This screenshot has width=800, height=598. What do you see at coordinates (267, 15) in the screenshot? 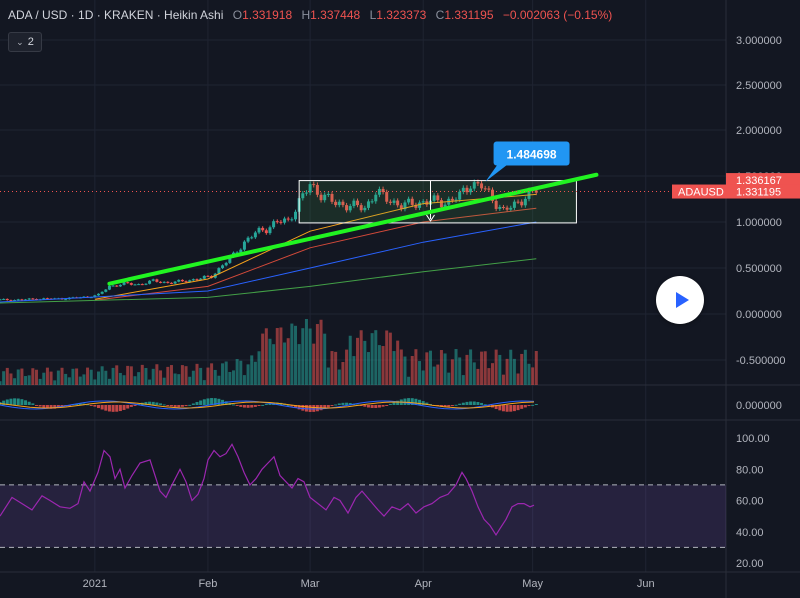
I see `open-value: 1.331918` at bounding box center [267, 15].